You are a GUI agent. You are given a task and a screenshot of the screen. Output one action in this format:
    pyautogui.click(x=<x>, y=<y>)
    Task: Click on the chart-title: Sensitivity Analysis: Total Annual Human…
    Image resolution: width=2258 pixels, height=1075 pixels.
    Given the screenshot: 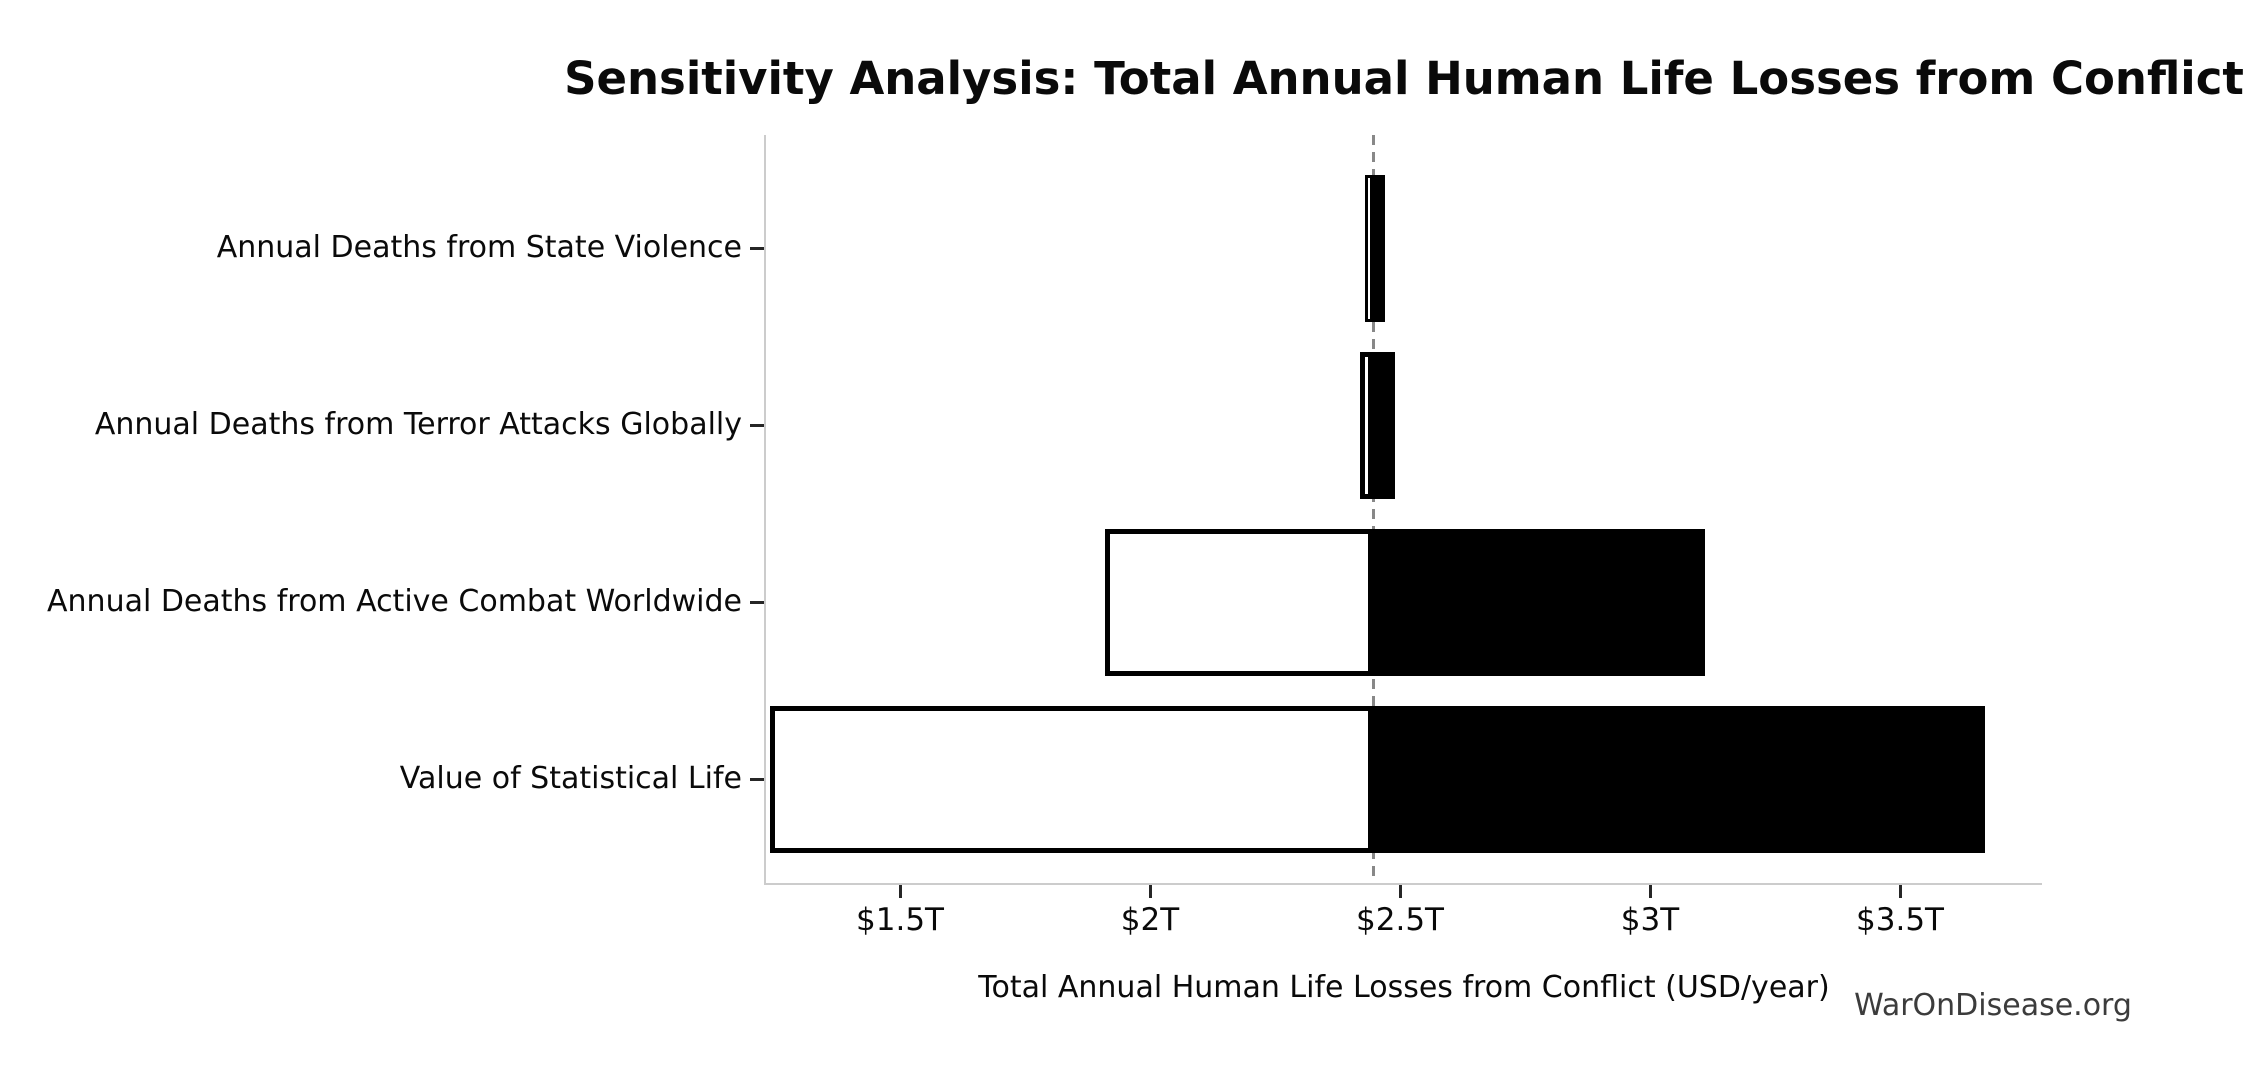 What is the action you would take?
    pyautogui.click(x=1404, y=78)
    